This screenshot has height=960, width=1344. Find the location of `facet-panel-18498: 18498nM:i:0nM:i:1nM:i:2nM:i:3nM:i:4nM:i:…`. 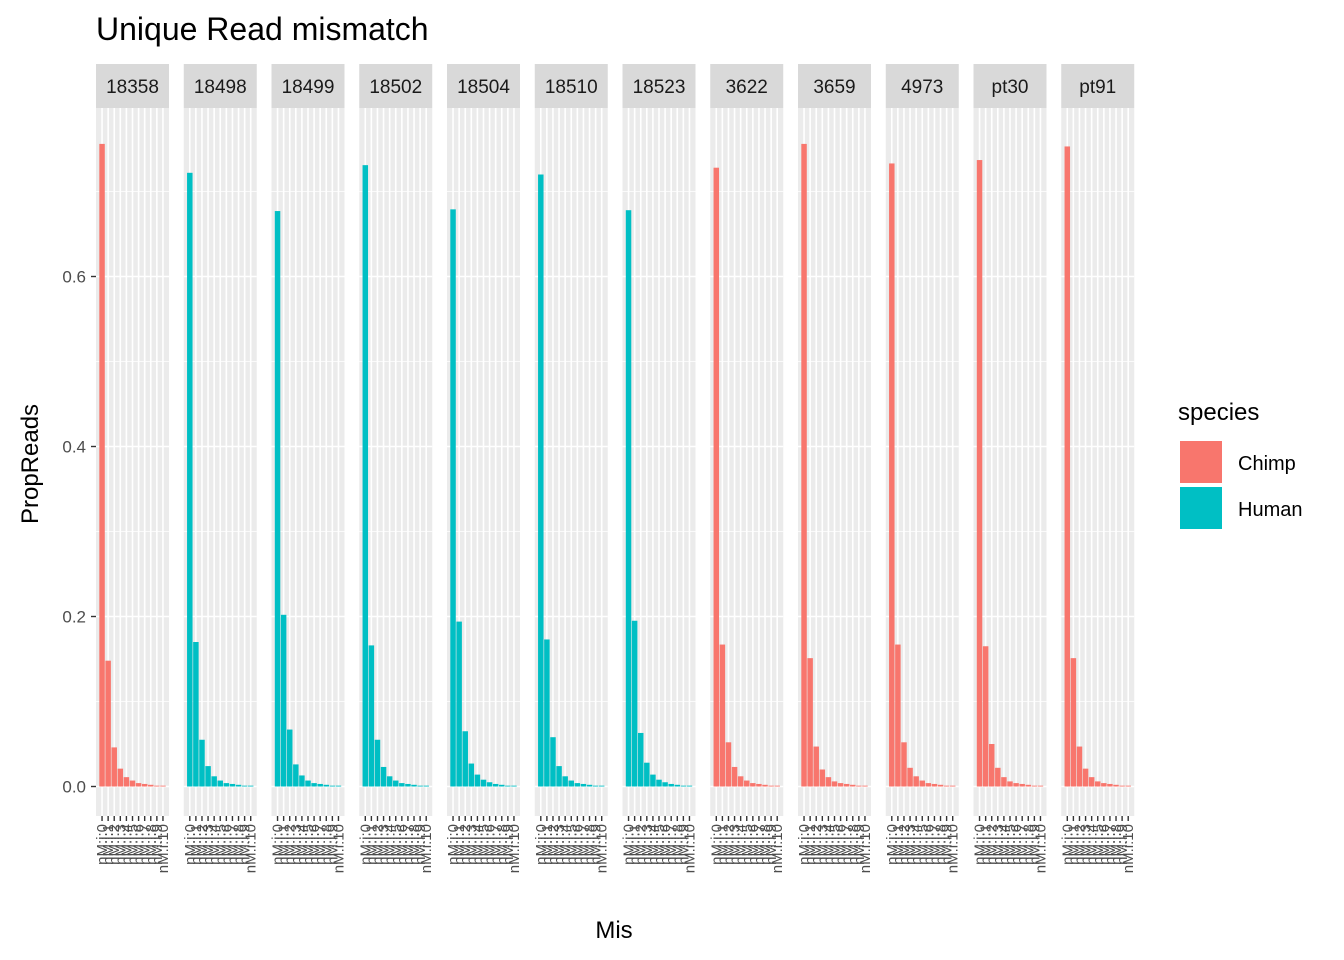

facet-panel-18498: 18498nM:i:0nM:i:1nM:i:2nM:i:3nM:i:4nM:i:… is located at coordinates (221, 468).